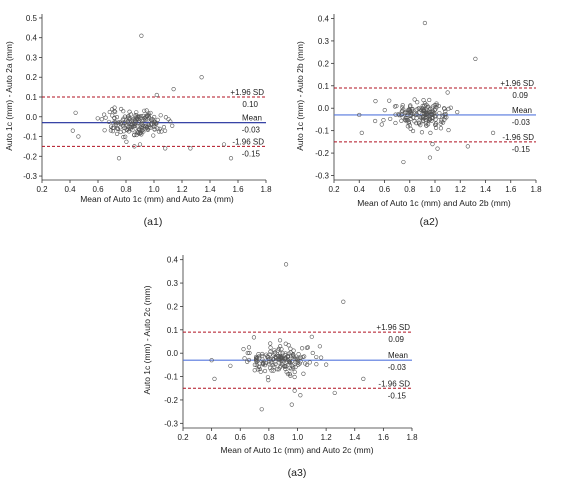  I want to click on x-tick-label: 0.8, so click(269, 437).